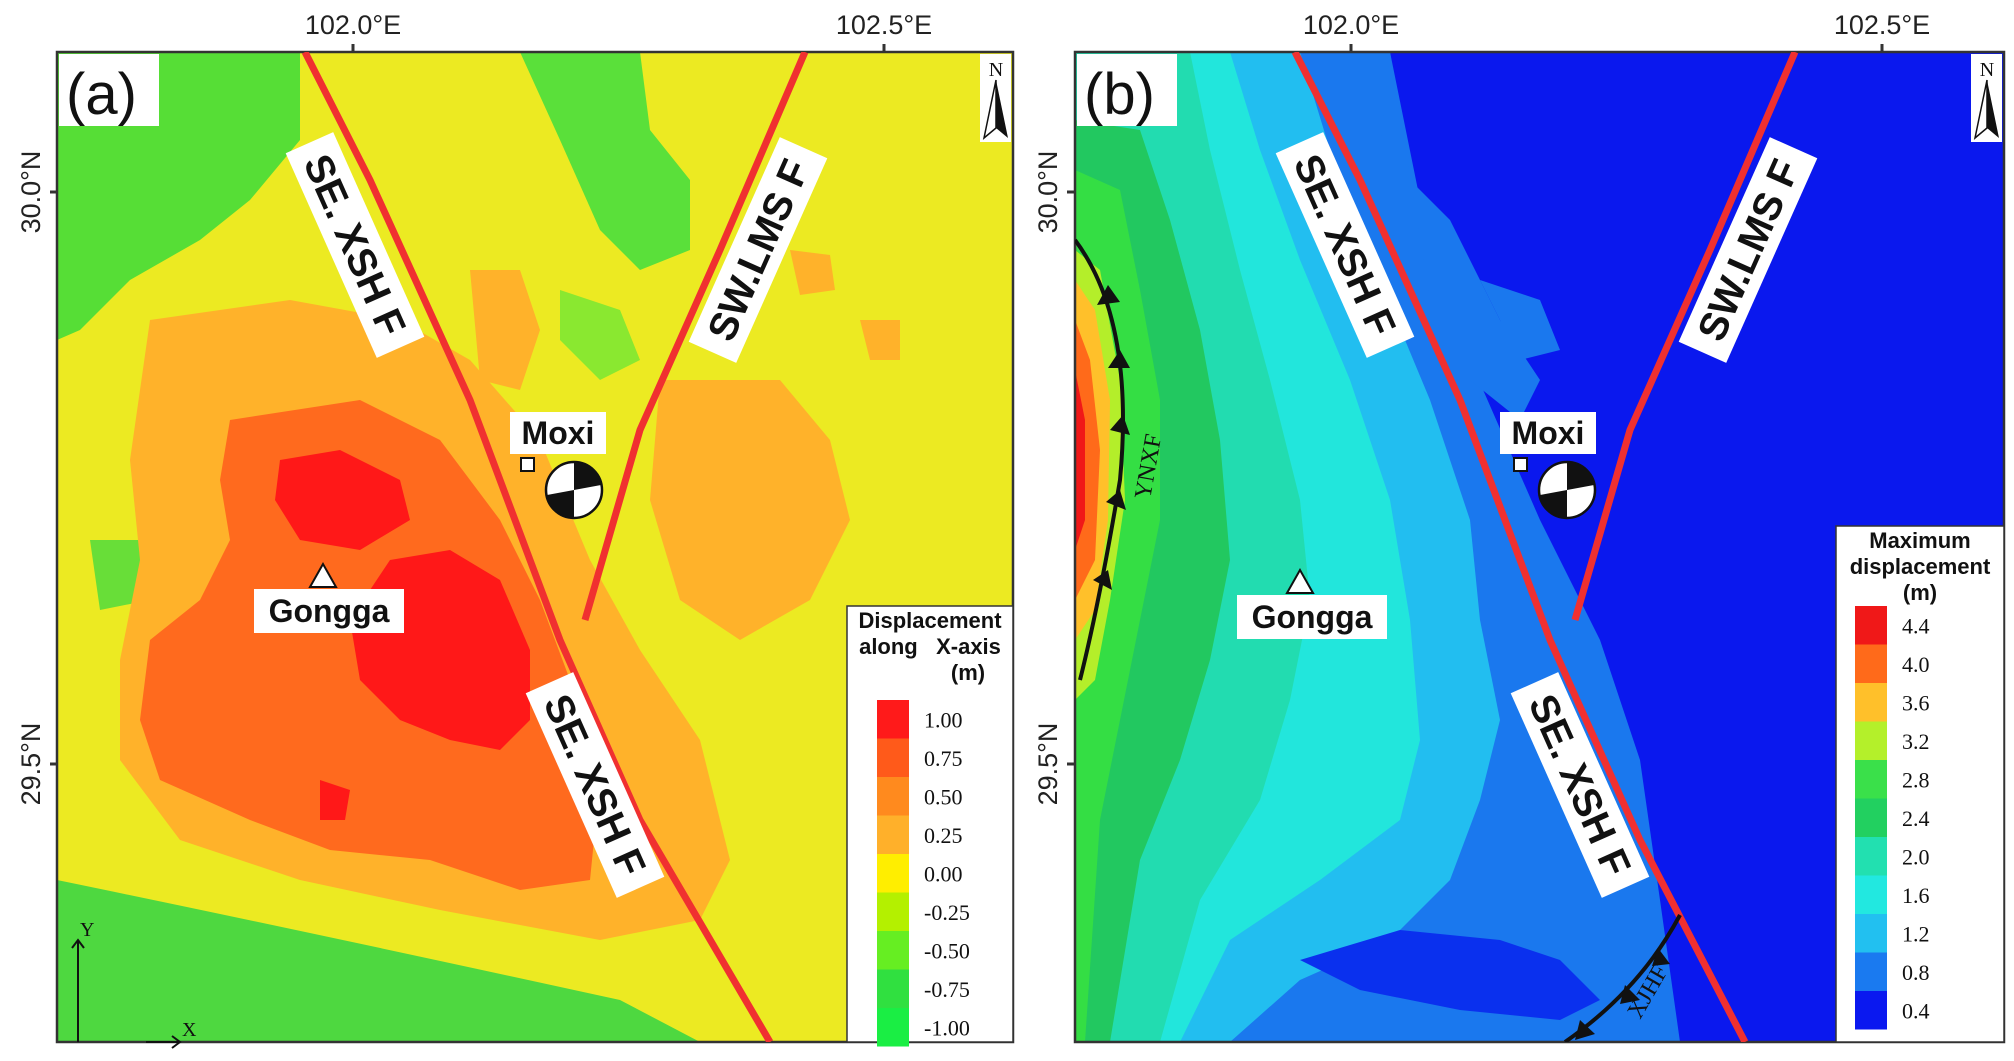 This screenshot has height=1061, width=2014. What do you see at coordinates (1916, 779) in the screenshot?
I see `legend-b-value: 2.8` at bounding box center [1916, 779].